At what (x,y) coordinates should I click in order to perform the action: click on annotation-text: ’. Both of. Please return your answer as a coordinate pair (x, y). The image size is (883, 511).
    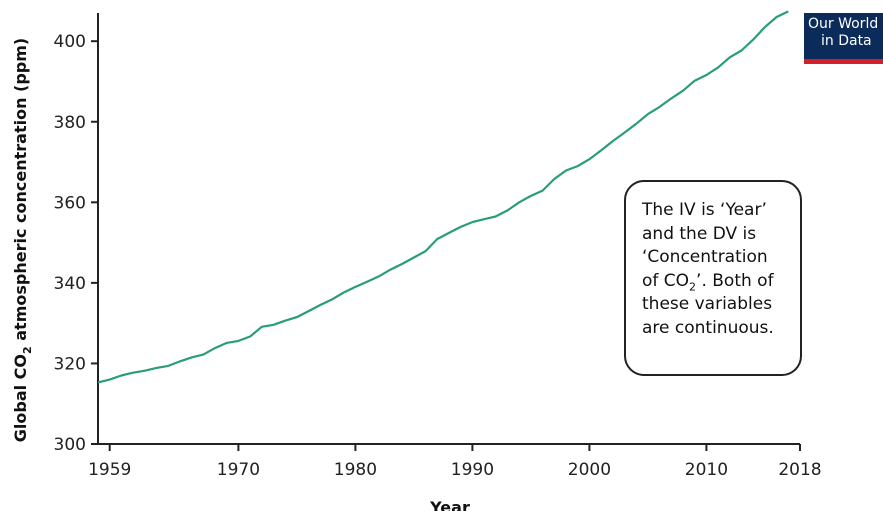
    Looking at the image, I should click on (735, 280).